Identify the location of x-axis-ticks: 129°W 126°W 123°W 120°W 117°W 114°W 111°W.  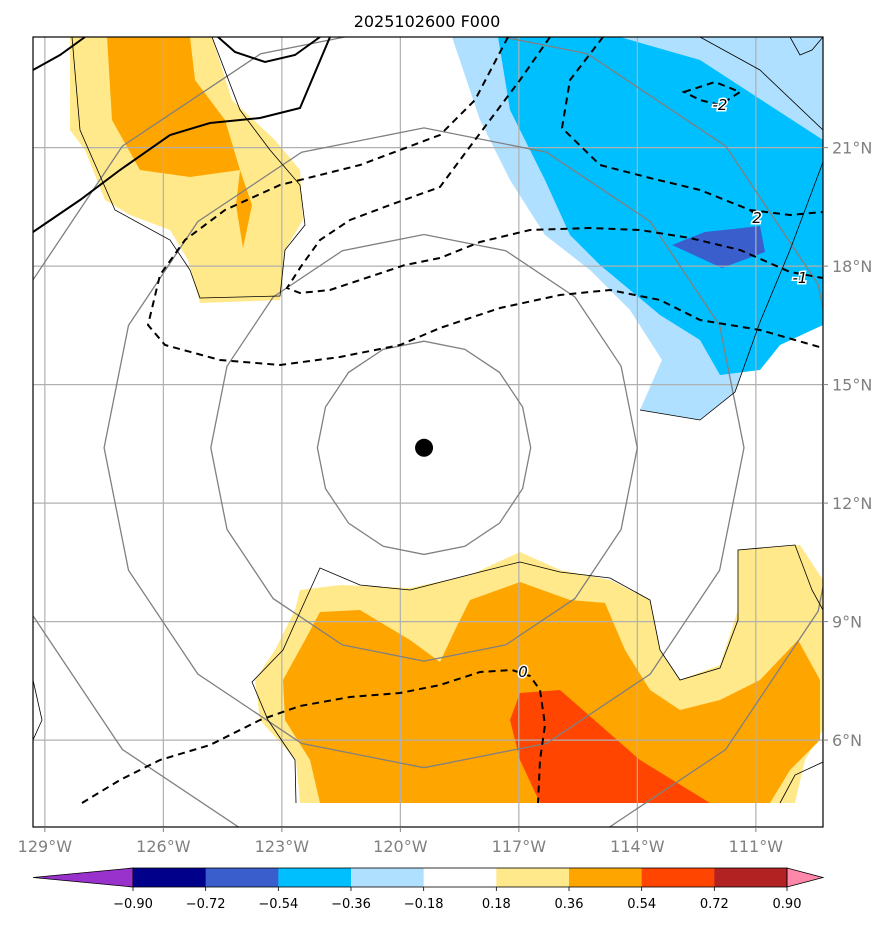
(401, 841).